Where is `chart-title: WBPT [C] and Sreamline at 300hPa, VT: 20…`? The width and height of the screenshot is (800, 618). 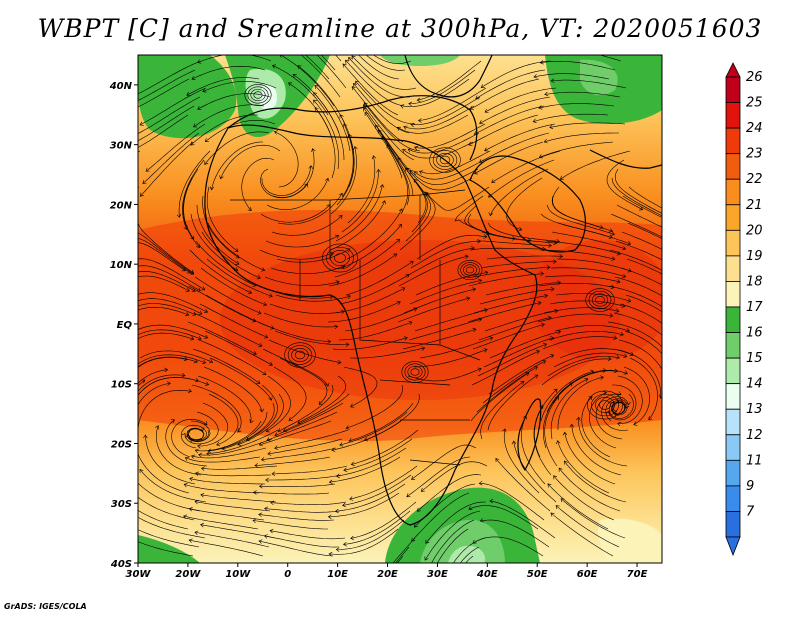
chart-title: WBPT [C] and Sreamline at 300hPa, VT: 20… is located at coordinates (400, 28).